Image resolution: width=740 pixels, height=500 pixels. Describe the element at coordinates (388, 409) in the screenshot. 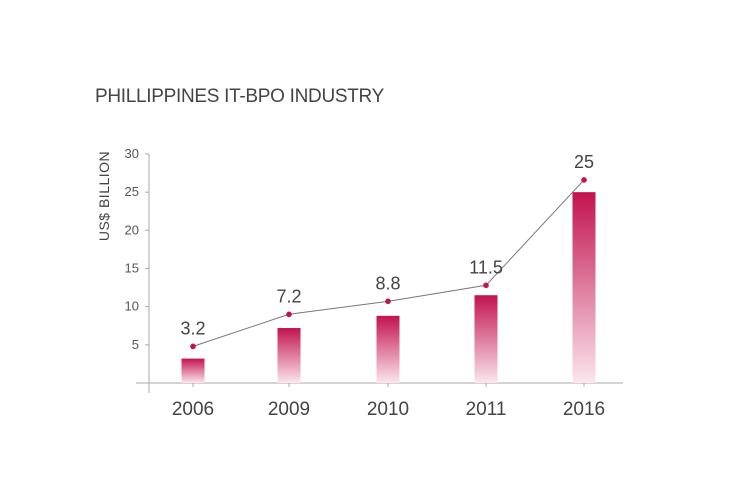

I see `x-category-label: 2010` at that location.